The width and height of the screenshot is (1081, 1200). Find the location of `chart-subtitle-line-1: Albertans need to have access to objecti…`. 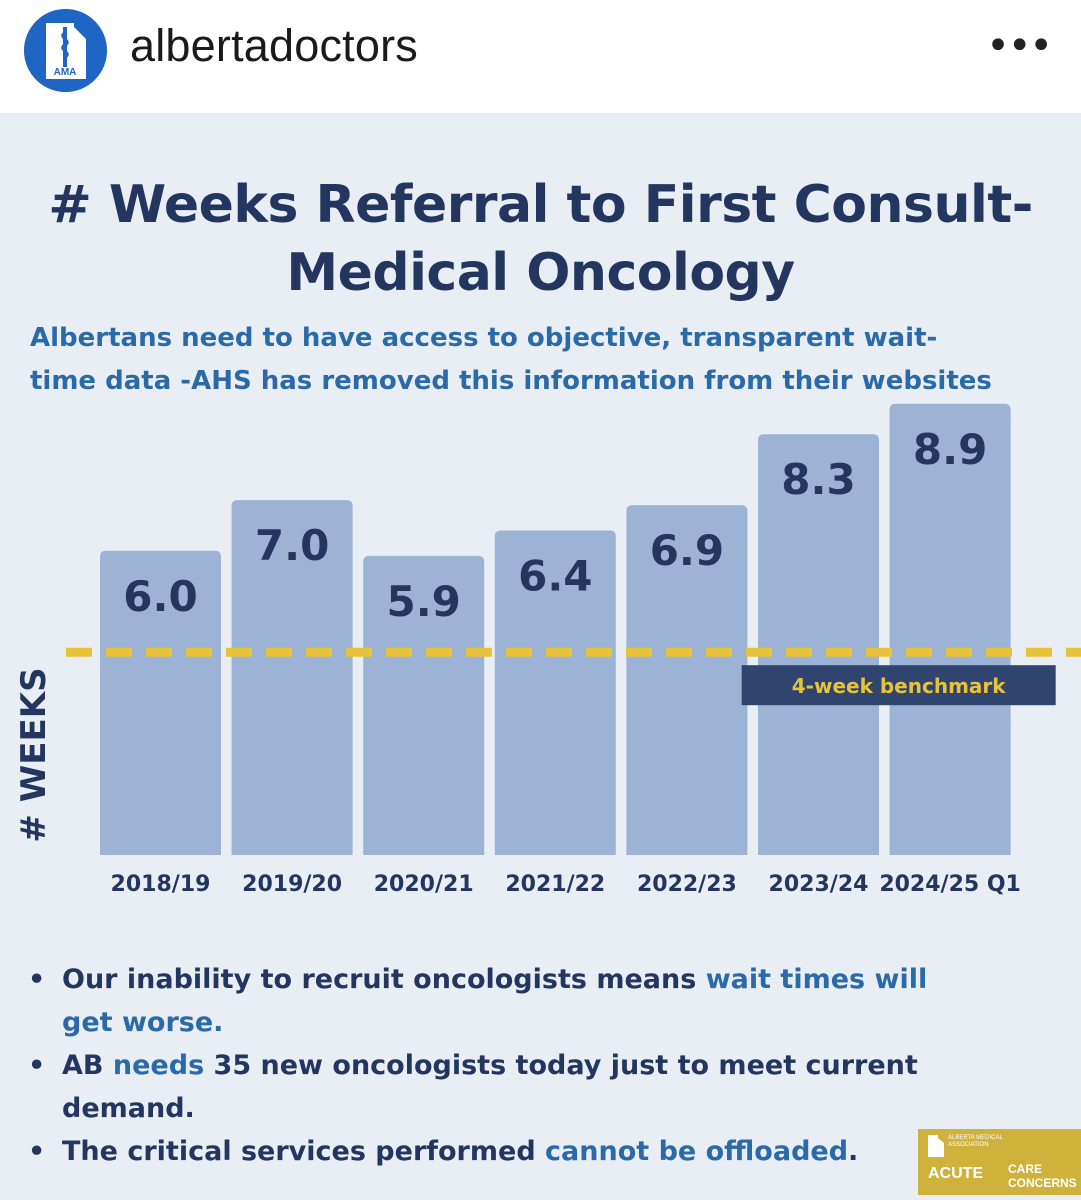

chart-subtitle-line-1: Albertans need to have access to objecti… is located at coordinates (484, 338).